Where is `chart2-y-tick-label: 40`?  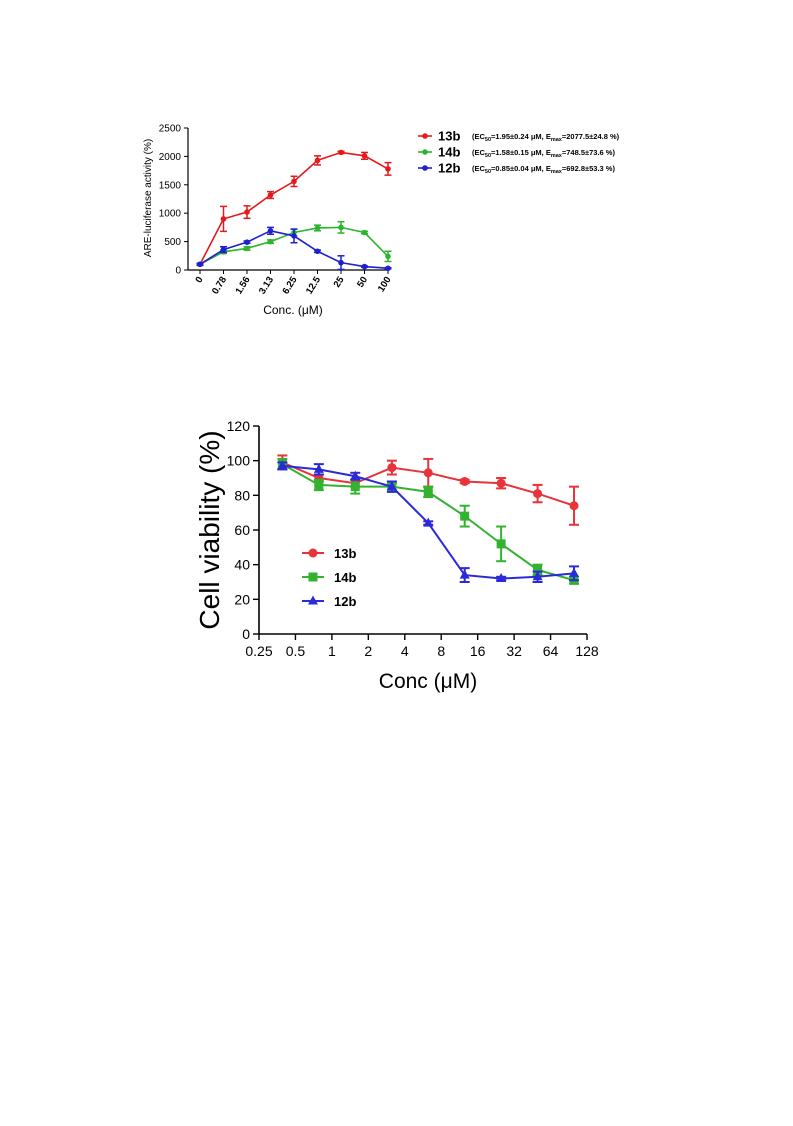
chart2-y-tick-label: 40 is located at coordinates (242, 565).